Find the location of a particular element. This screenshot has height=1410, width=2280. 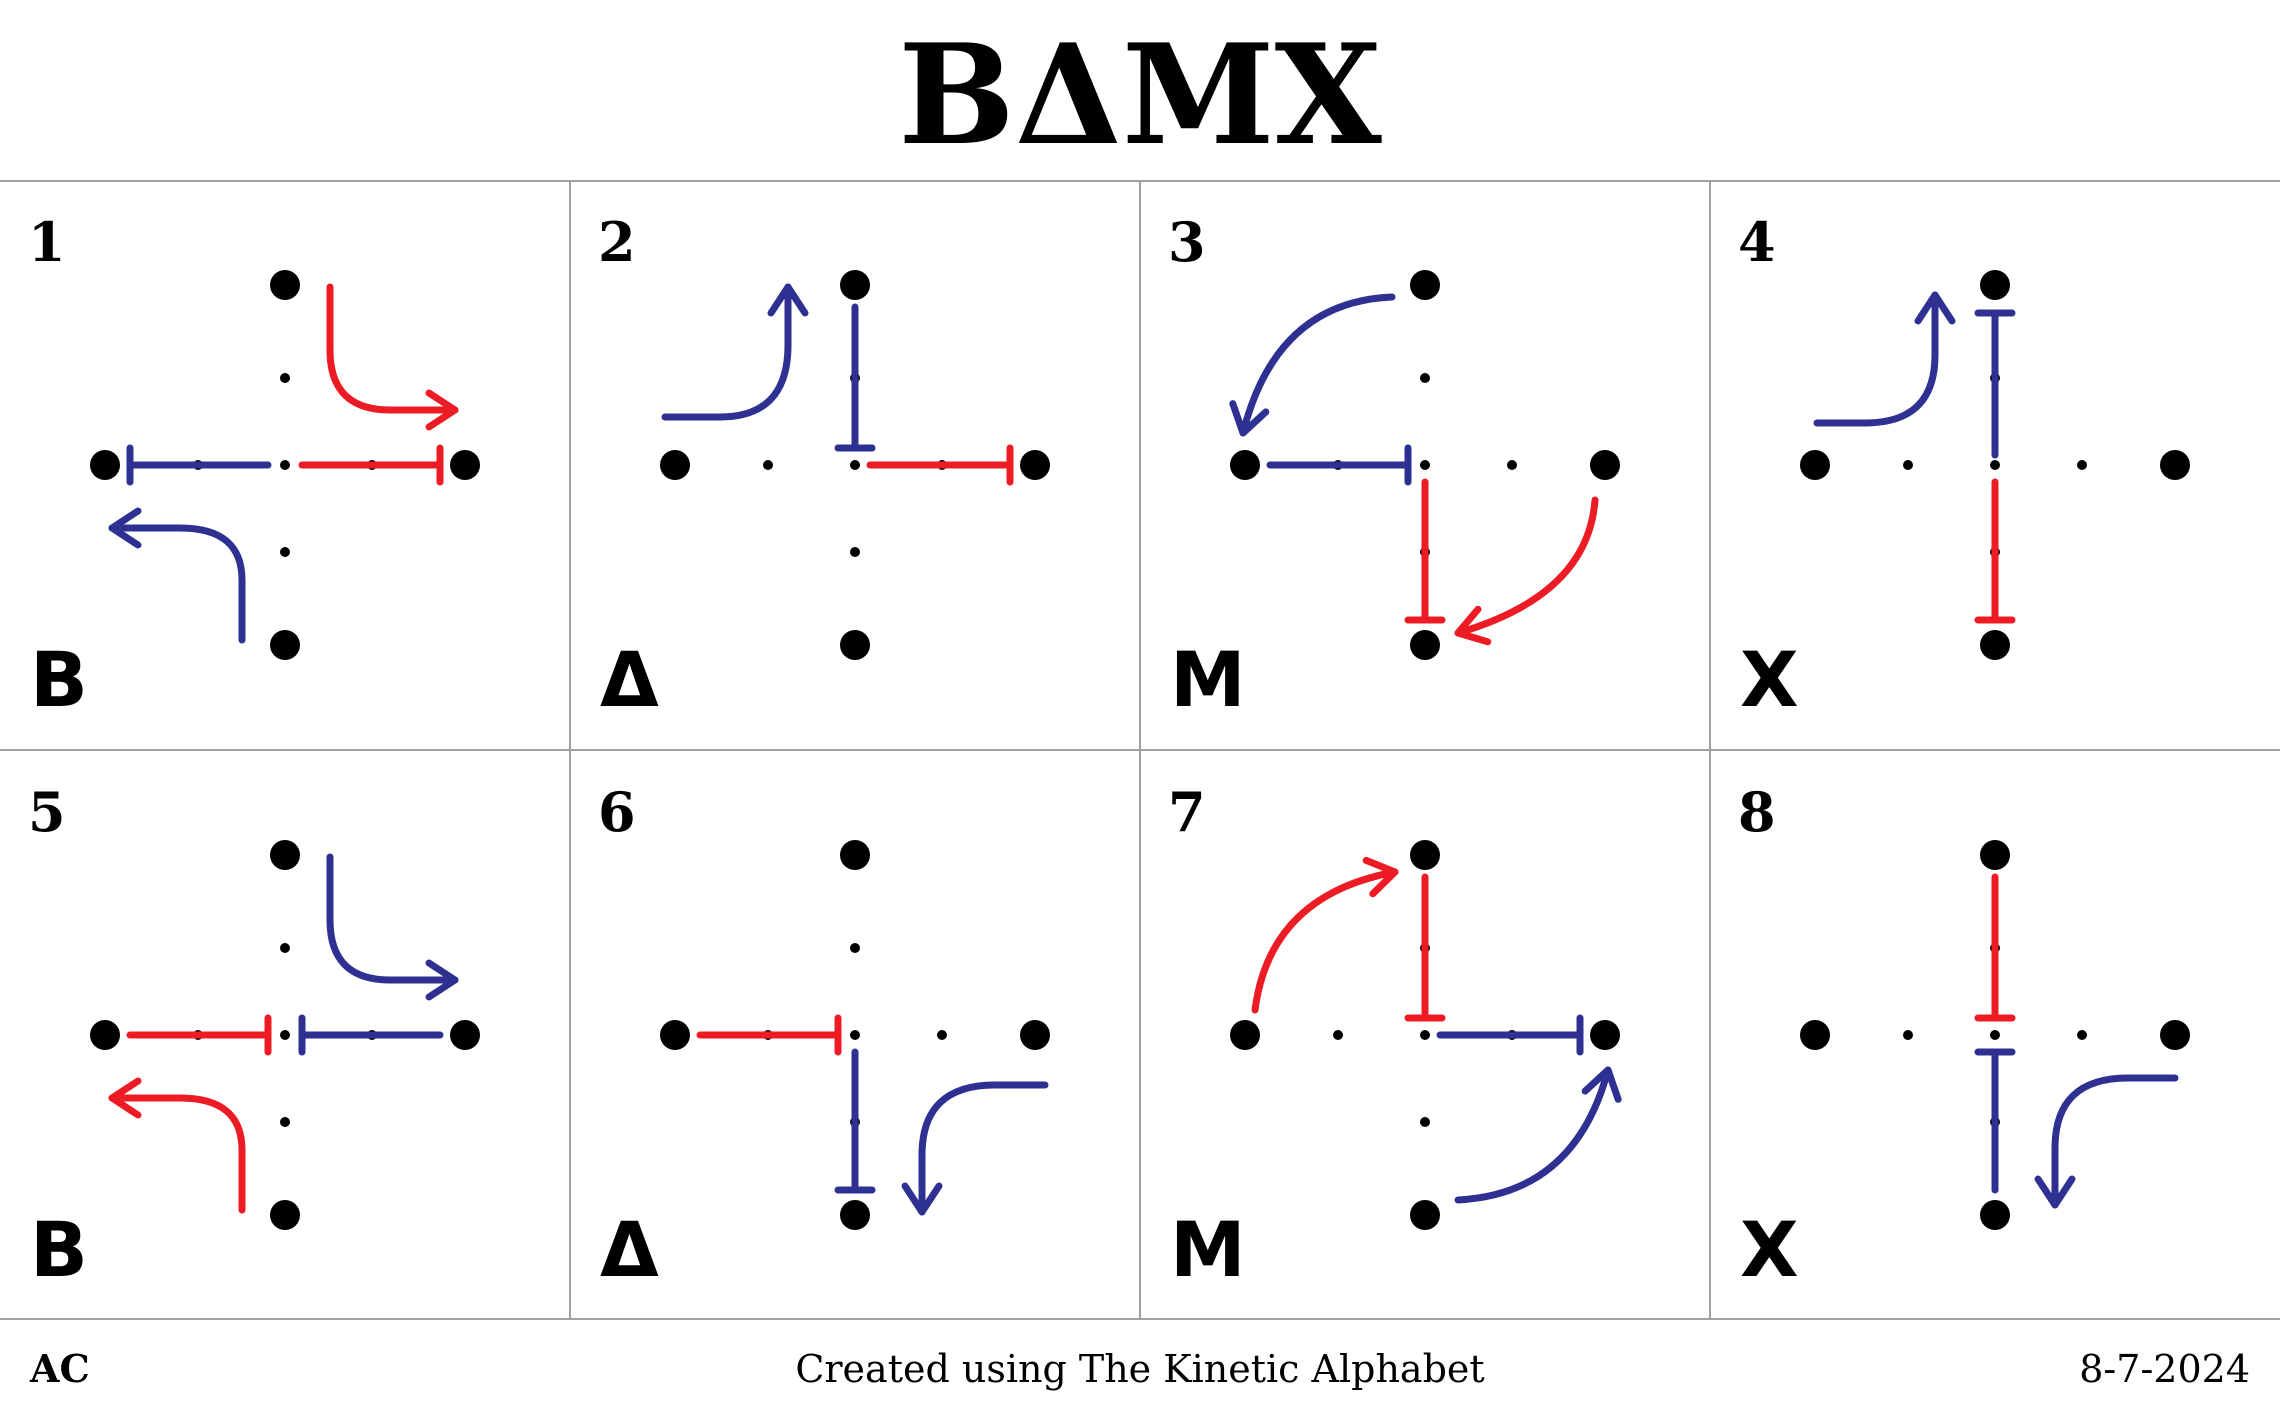

cell-7: 7 M is located at coordinates (1425, 1035).